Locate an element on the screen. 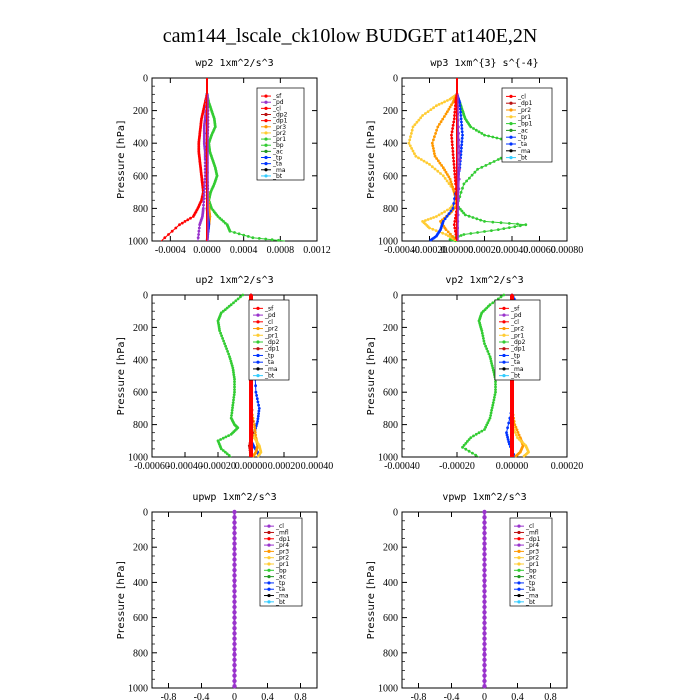  x-tick-label: 0.00020 is located at coordinates (284, 466).